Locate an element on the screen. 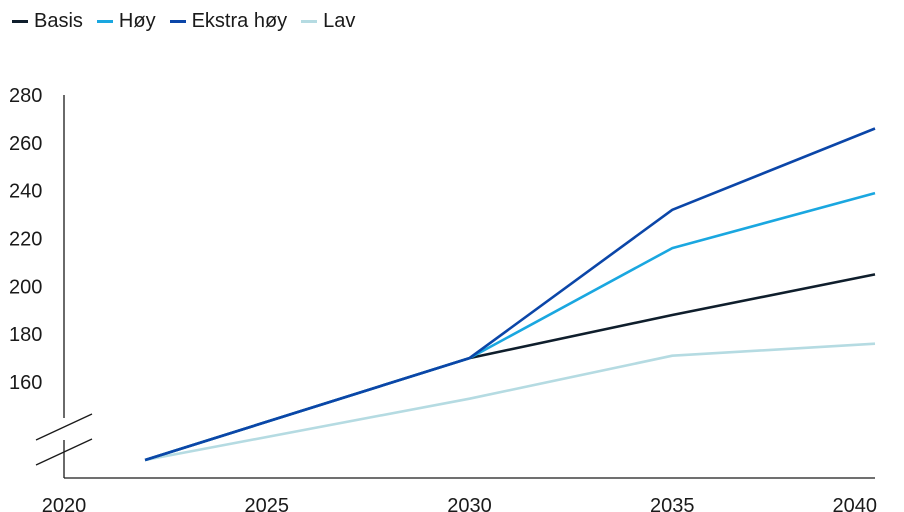 The width and height of the screenshot is (904, 512). legend: Basis Høy Ekstra høy Lav is located at coordinates (183, 21).